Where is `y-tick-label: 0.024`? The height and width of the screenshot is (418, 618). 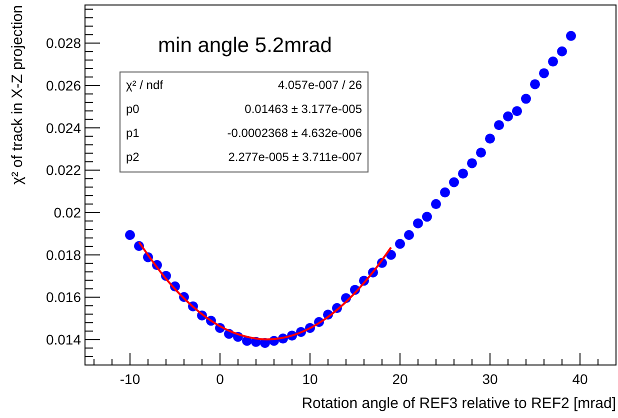 y-tick-label: 0.024 is located at coordinates (64, 128).